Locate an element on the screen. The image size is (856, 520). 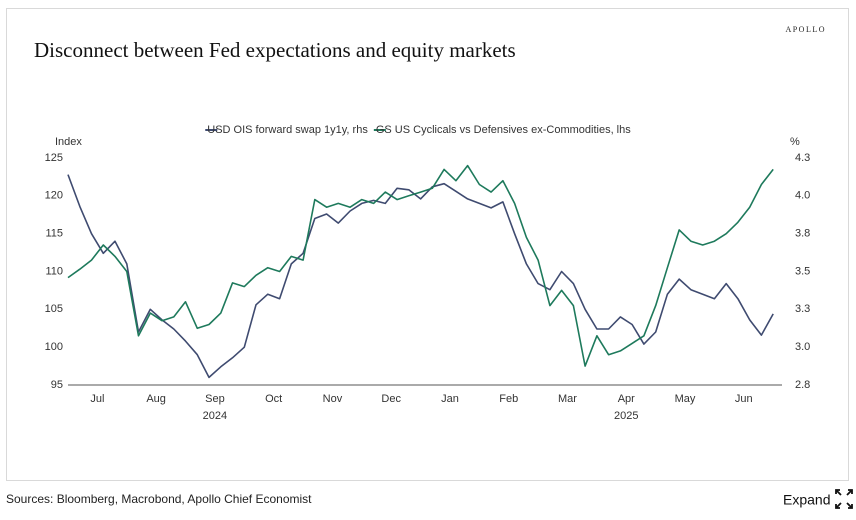
x-tick-label: Nov is located at coordinates (333, 399).